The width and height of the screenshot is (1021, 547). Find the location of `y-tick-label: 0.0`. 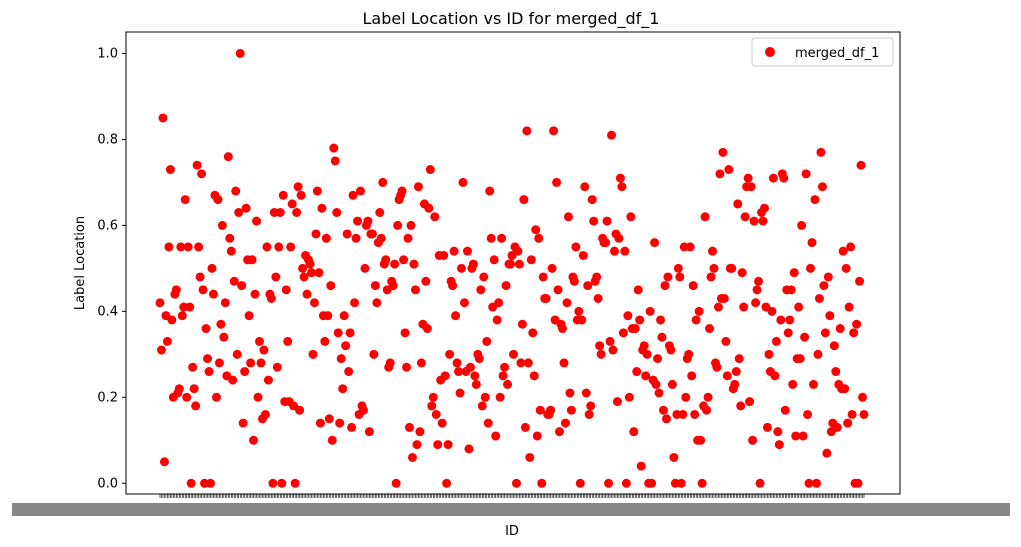

y-tick-label: 0.0 is located at coordinates (107, 483).